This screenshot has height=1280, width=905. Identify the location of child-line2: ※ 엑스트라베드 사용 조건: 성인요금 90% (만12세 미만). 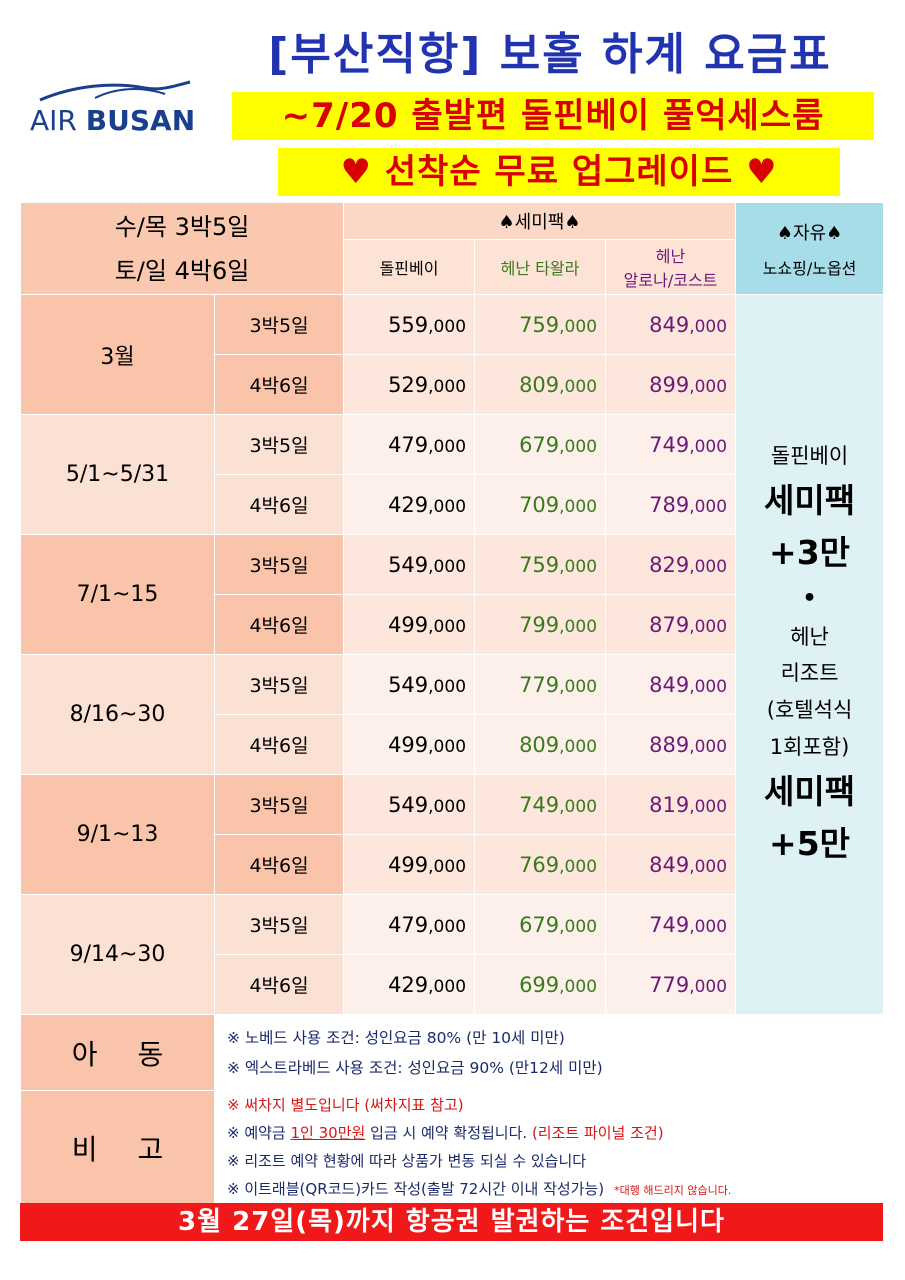
(415, 1067).